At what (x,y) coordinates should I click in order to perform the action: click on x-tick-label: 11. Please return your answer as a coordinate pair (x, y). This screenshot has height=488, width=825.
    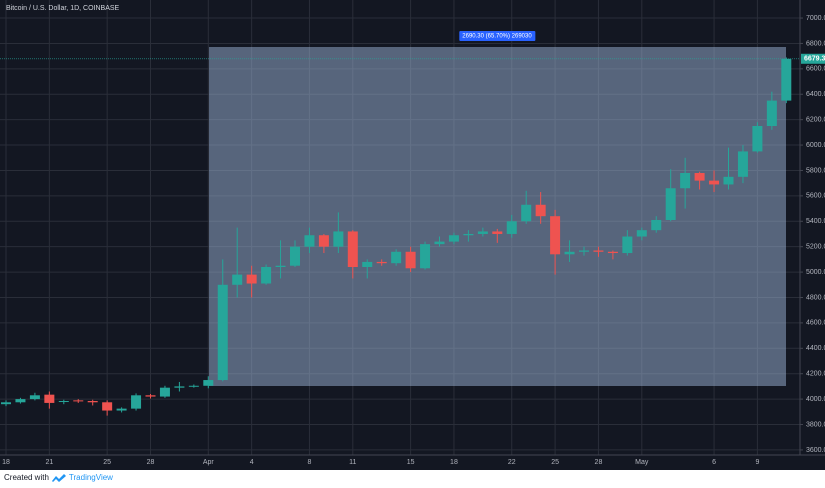
    Looking at the image, I should click on (352, 462).